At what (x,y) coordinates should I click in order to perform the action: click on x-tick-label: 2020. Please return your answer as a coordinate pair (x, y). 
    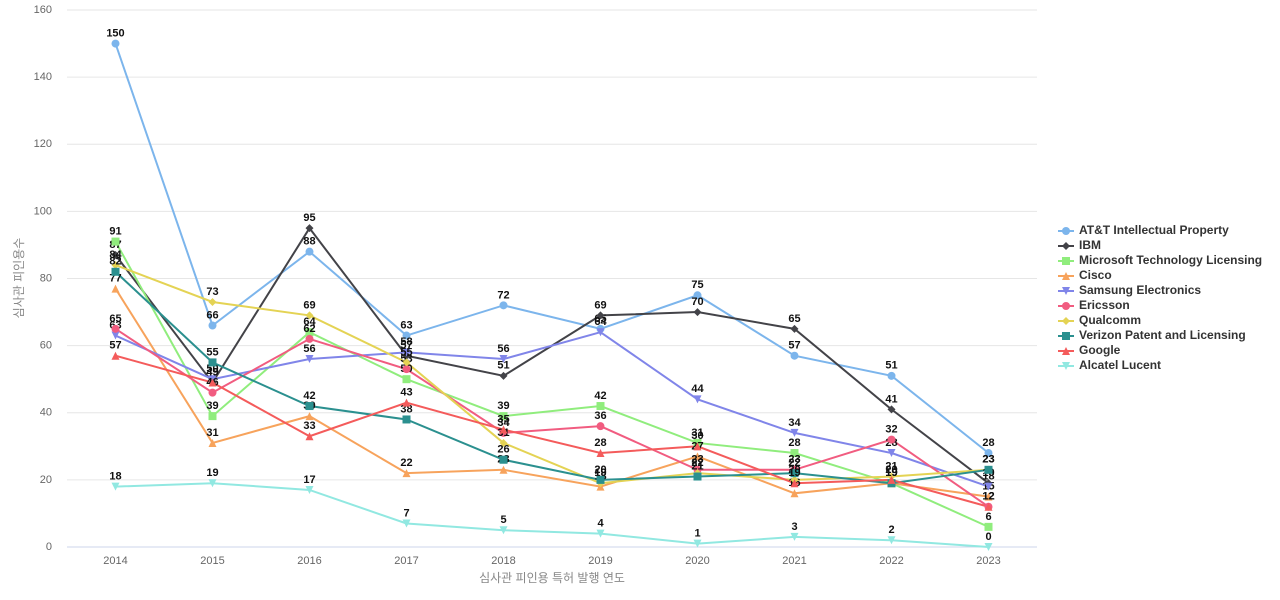
    Looking at the image, I should click on (697, 561).